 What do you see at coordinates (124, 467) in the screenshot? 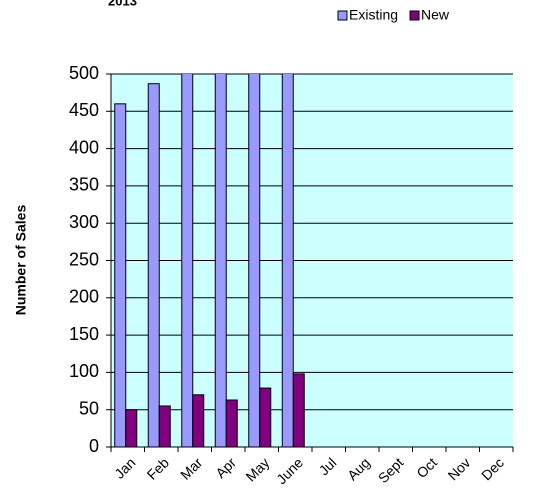
I see `x-tick-label: Jan` at bounding box center [124, 467].